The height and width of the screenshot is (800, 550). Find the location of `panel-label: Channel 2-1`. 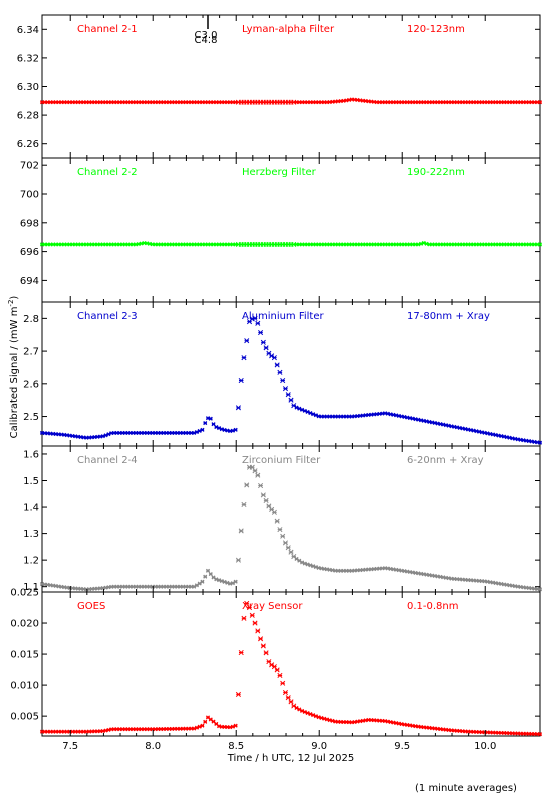

panel-label: Channel 2-1 is located at coordinates (107, 29).